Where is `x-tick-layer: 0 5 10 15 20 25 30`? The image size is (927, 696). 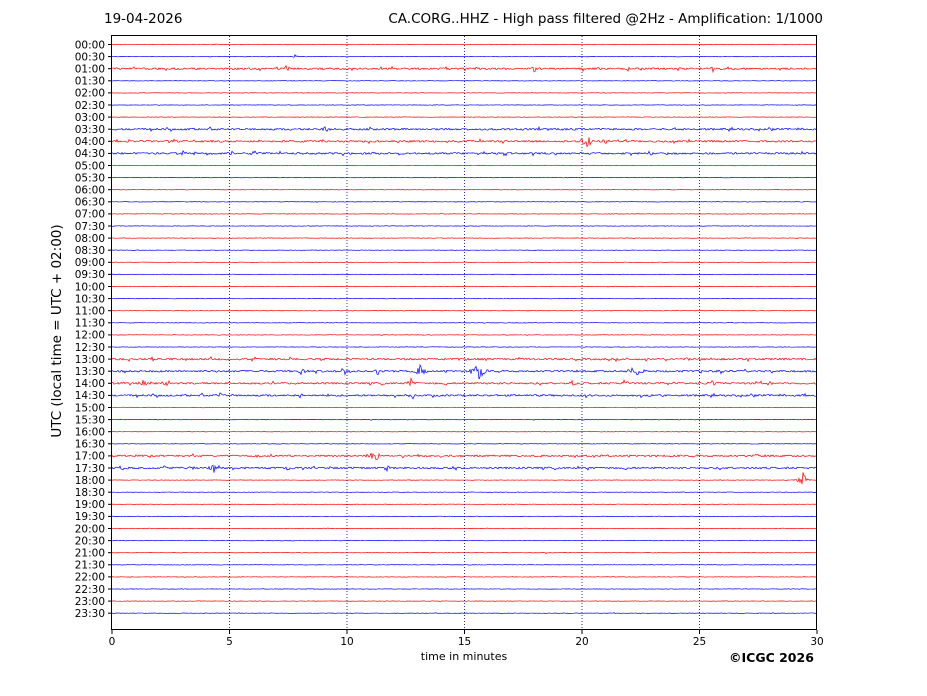
x-tick-layer: 0 5 10 15 20 25 30 is located at coordinates (466, 639).